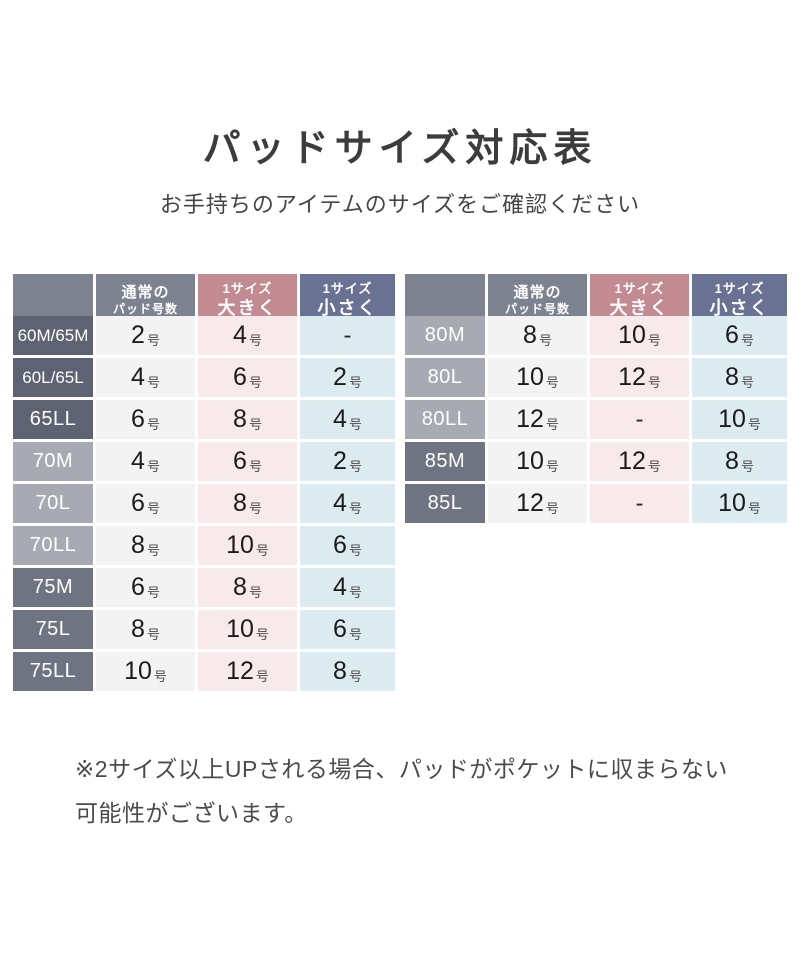  Describe the element at coordinates (53, 545) in the screenshot. I see `size-label-70ll: 70LL` at that location.